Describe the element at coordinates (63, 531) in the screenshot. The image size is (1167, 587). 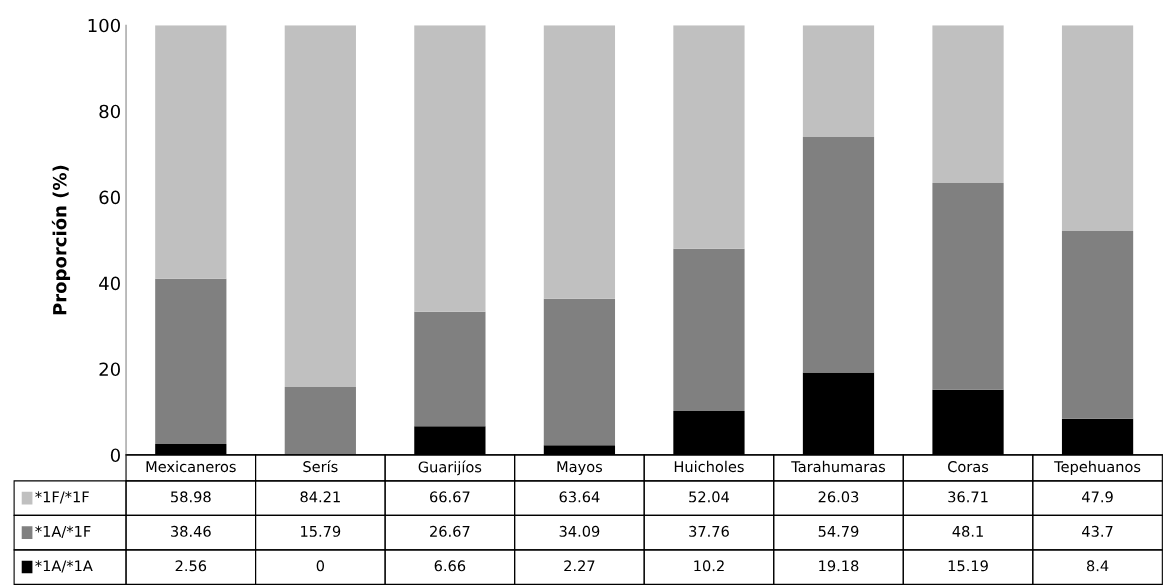
I see `legend-label: *1A/*1F` at that location.